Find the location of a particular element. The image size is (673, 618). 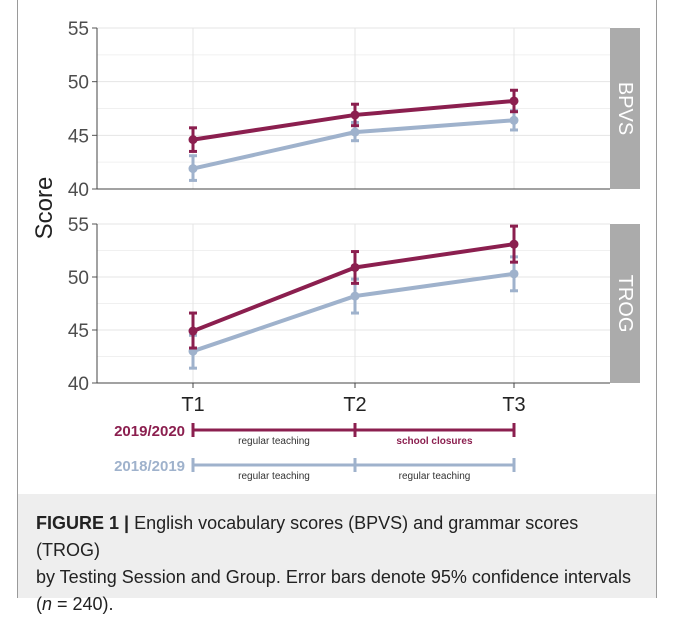

caption-line-3-close: = 240). is located at coordinates (83, 604).